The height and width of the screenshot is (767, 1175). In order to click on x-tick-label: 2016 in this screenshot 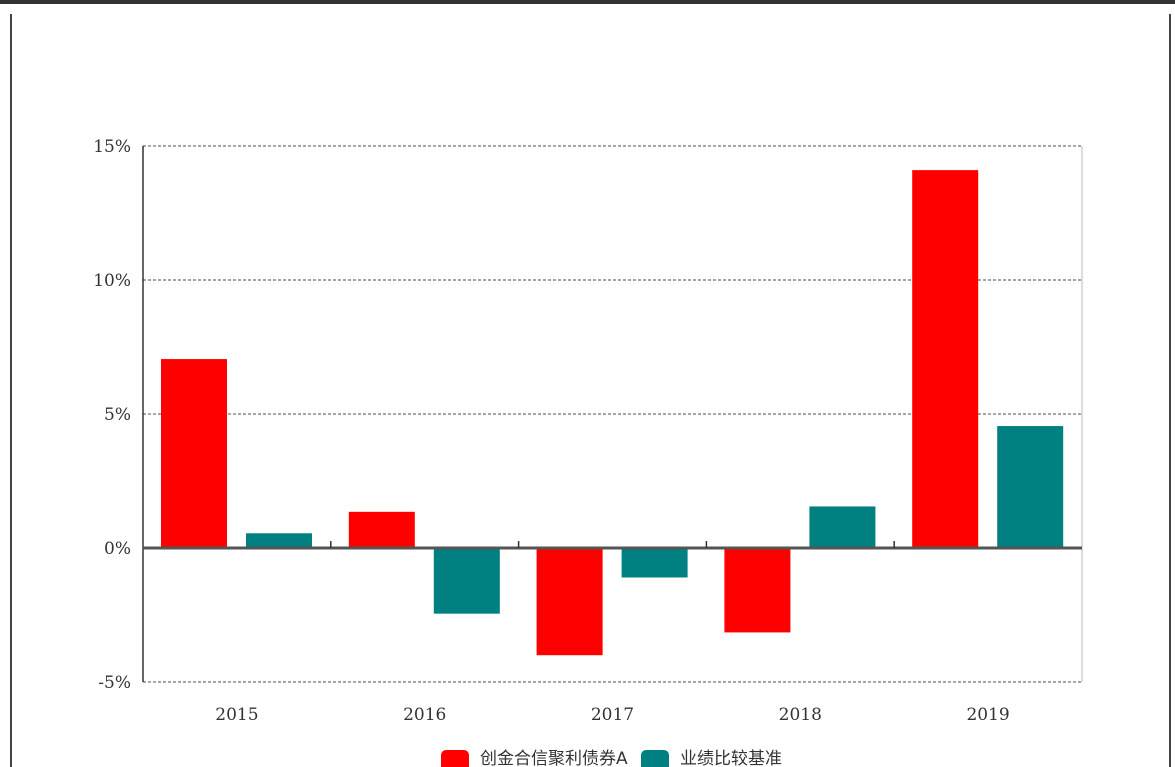, I will do `click(424, 715)`.